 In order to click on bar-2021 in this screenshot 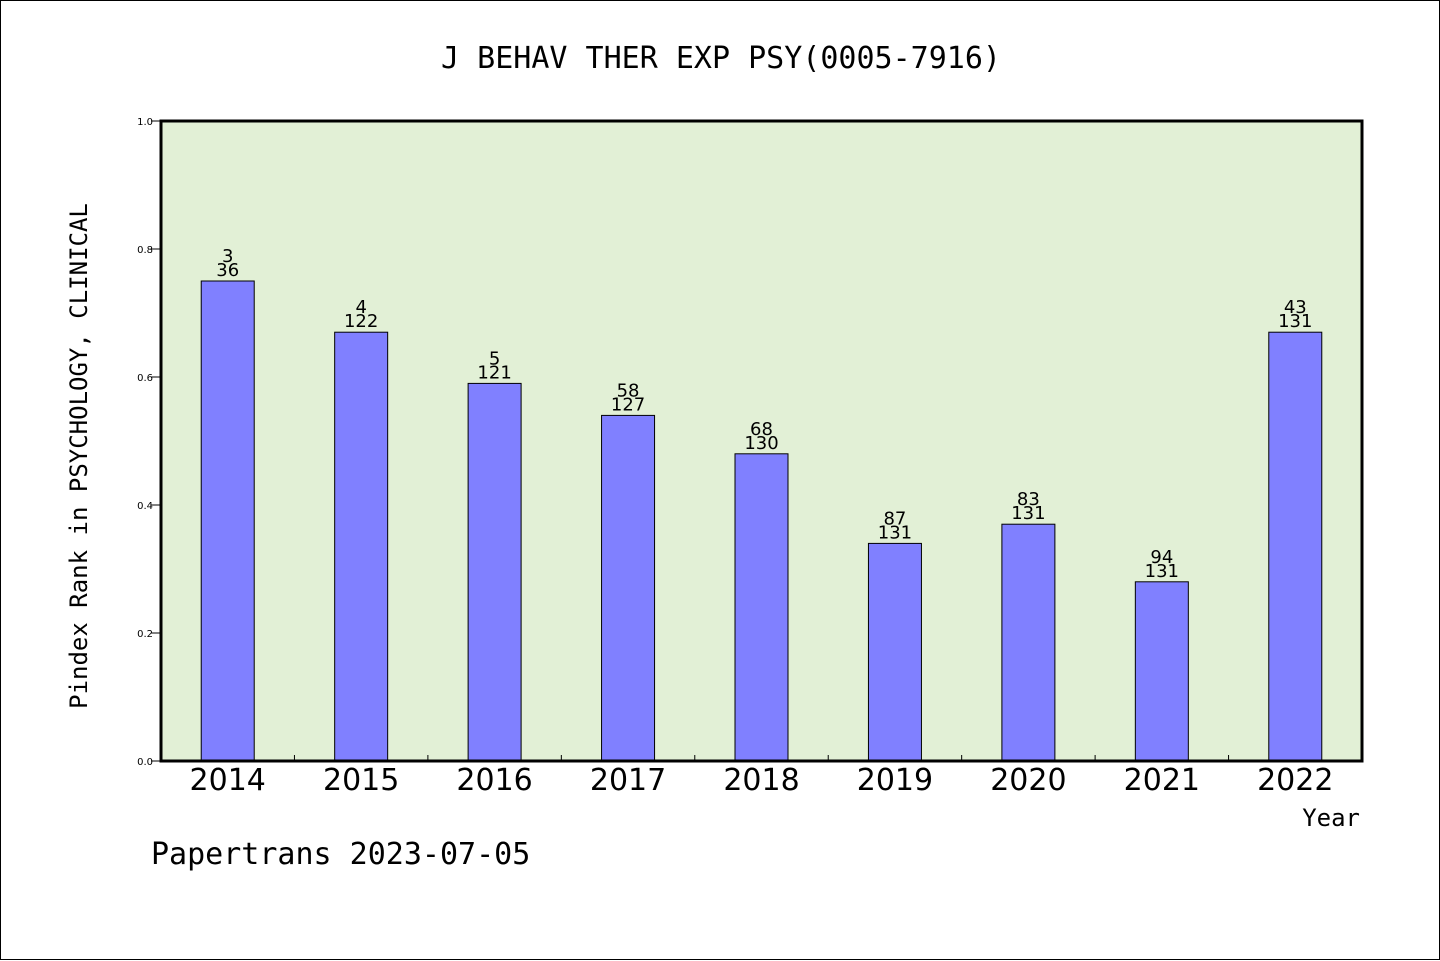, I will do `click(1161, 671)`.